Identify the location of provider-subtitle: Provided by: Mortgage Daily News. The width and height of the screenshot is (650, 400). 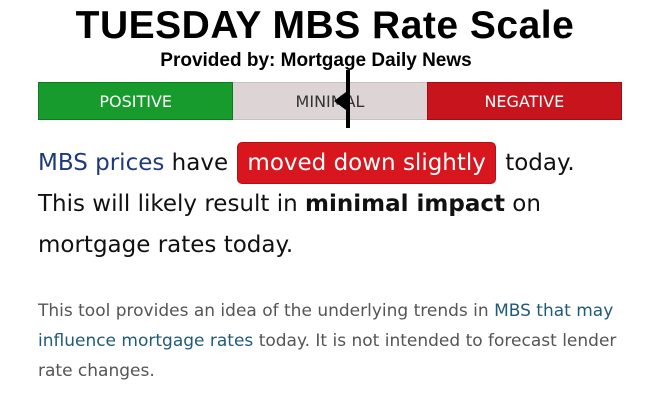
(316, 60).